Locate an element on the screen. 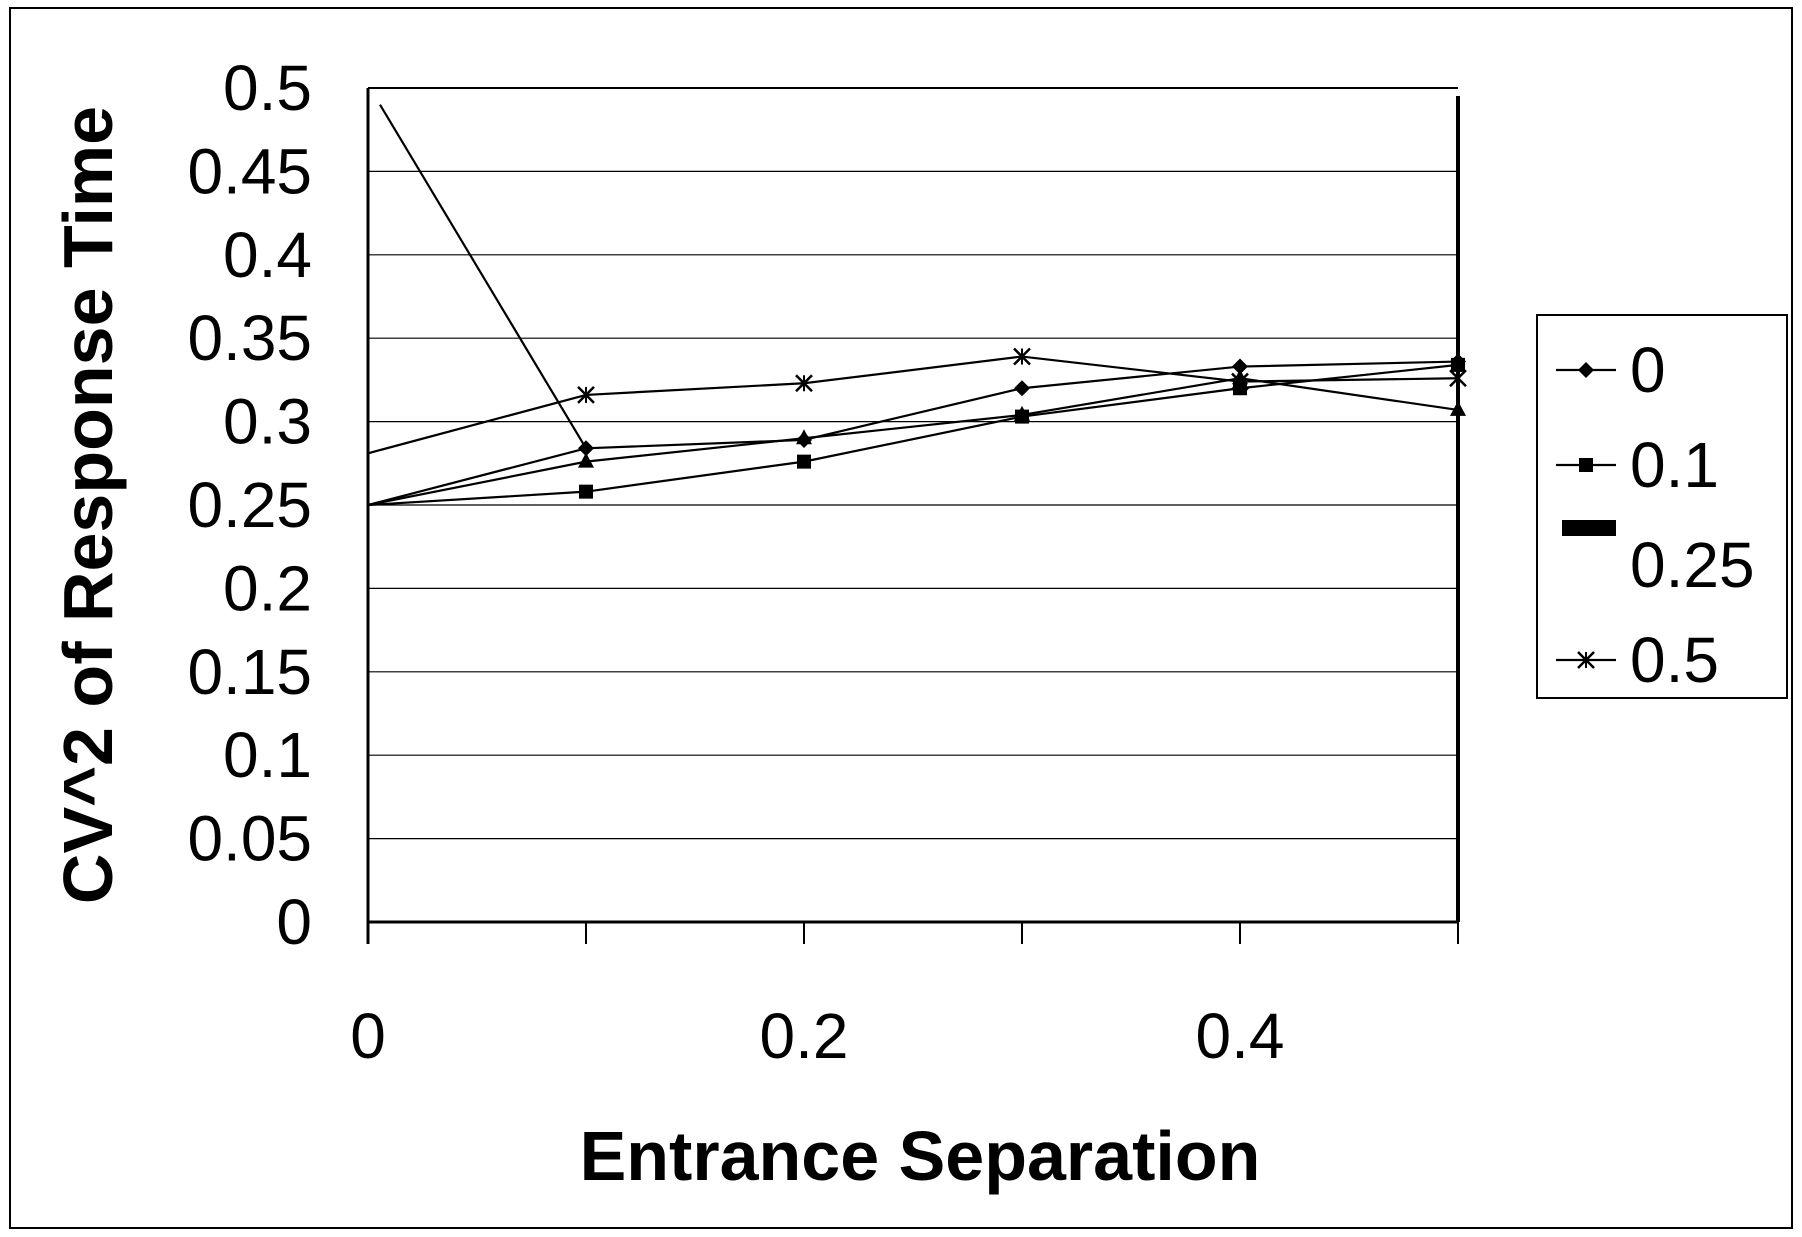 The height and width of the screenshot is (1237, 1802). legend-item-0.1: 0.1 is located at coordinates (1637, 465).